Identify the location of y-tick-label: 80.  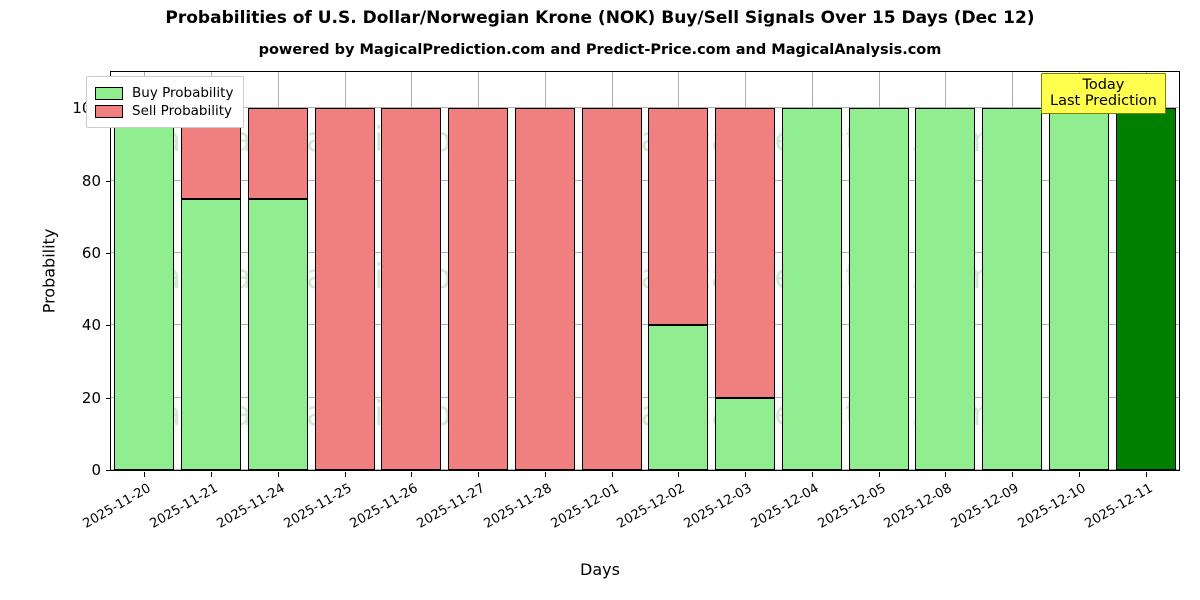
(91, 180).